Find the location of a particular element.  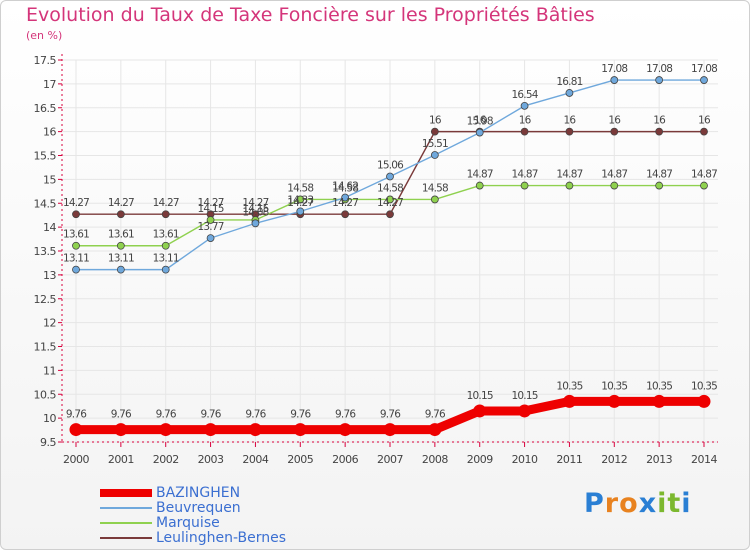

x-tick-label: 2002 is located at coordinates (166, 459).